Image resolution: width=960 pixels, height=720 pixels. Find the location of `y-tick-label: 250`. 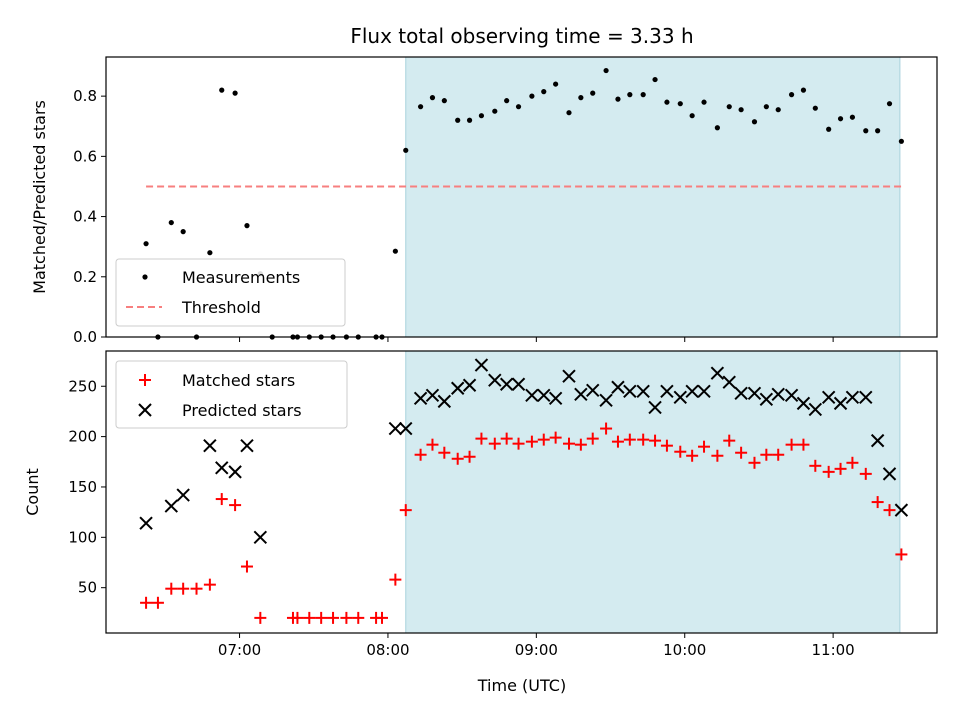

y-tick-label: 250 is located at coordinates (82, 386).